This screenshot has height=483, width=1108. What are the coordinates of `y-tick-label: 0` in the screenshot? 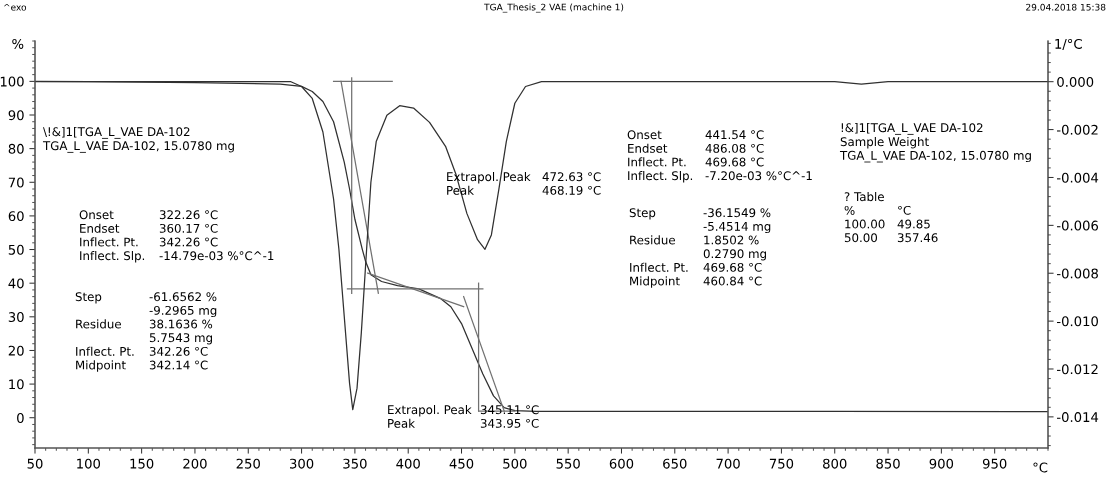 It's located at (20, 417).